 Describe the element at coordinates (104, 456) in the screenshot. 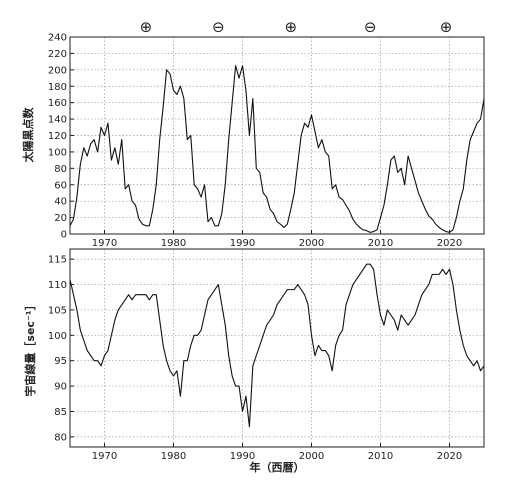

I see `cosmic-ray-x-tick-label: 1970` at that location.